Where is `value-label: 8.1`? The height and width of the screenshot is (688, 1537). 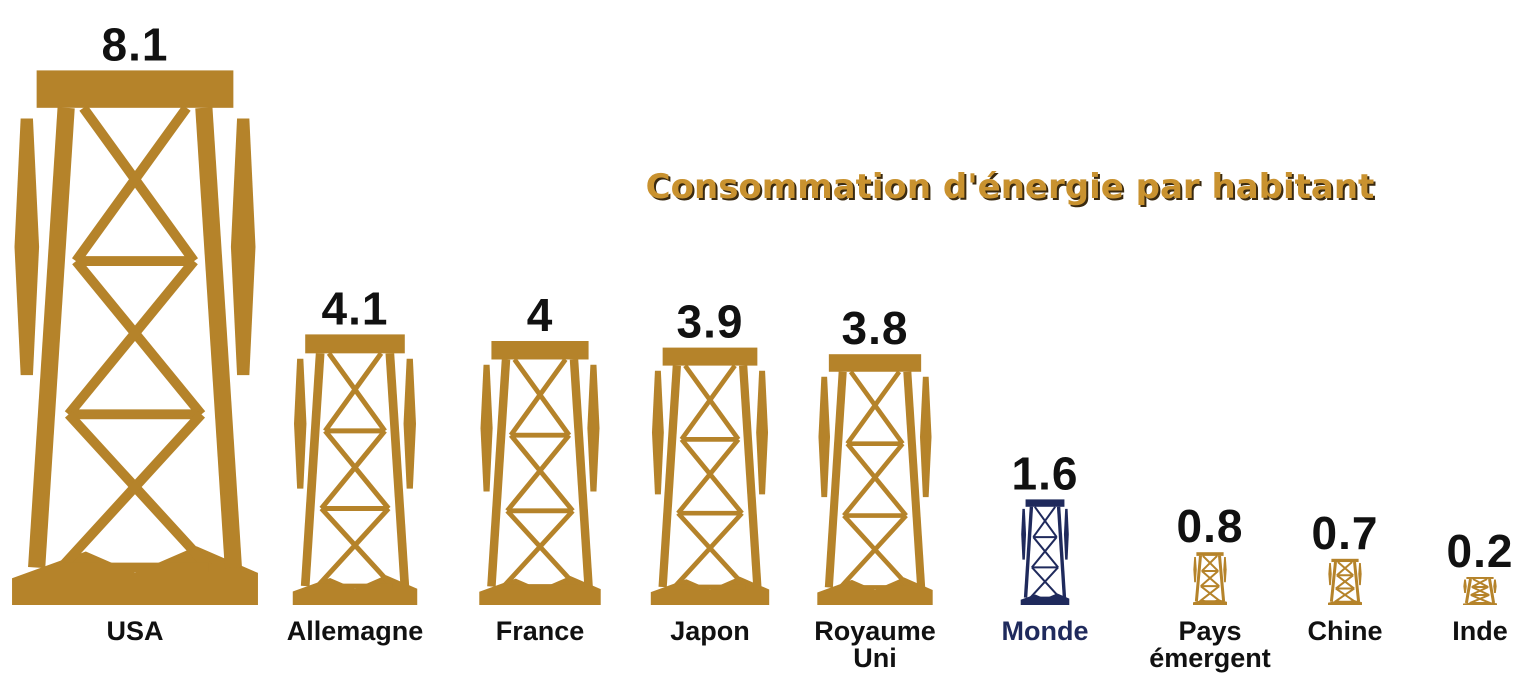
value-label: 8.1 is located at coordinates (135, 44).